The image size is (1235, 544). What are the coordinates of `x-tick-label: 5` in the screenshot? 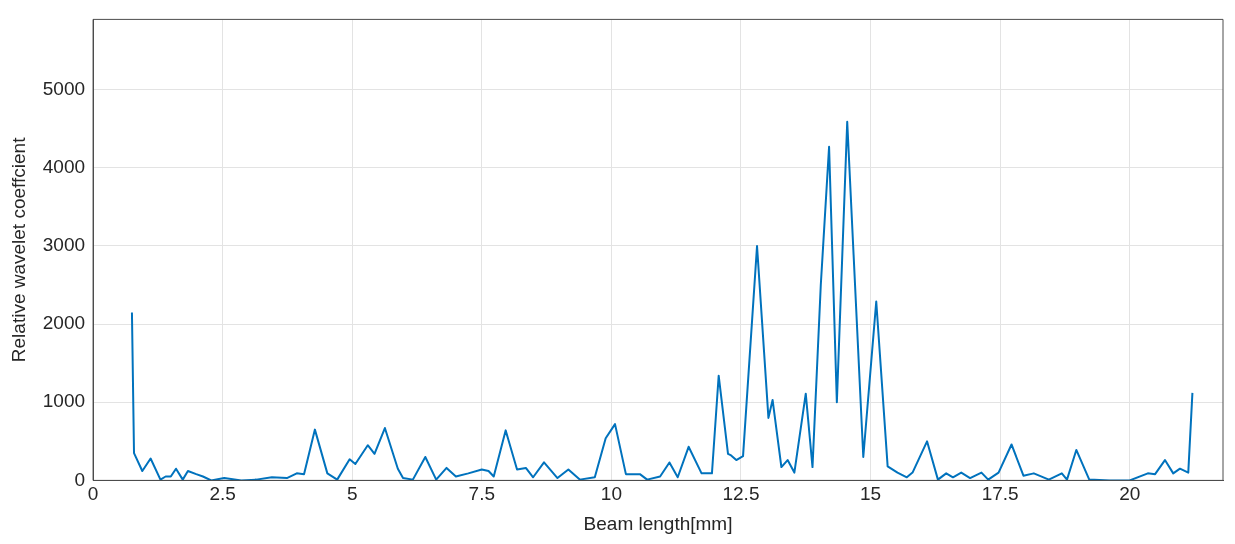 It's located at (352, 494).